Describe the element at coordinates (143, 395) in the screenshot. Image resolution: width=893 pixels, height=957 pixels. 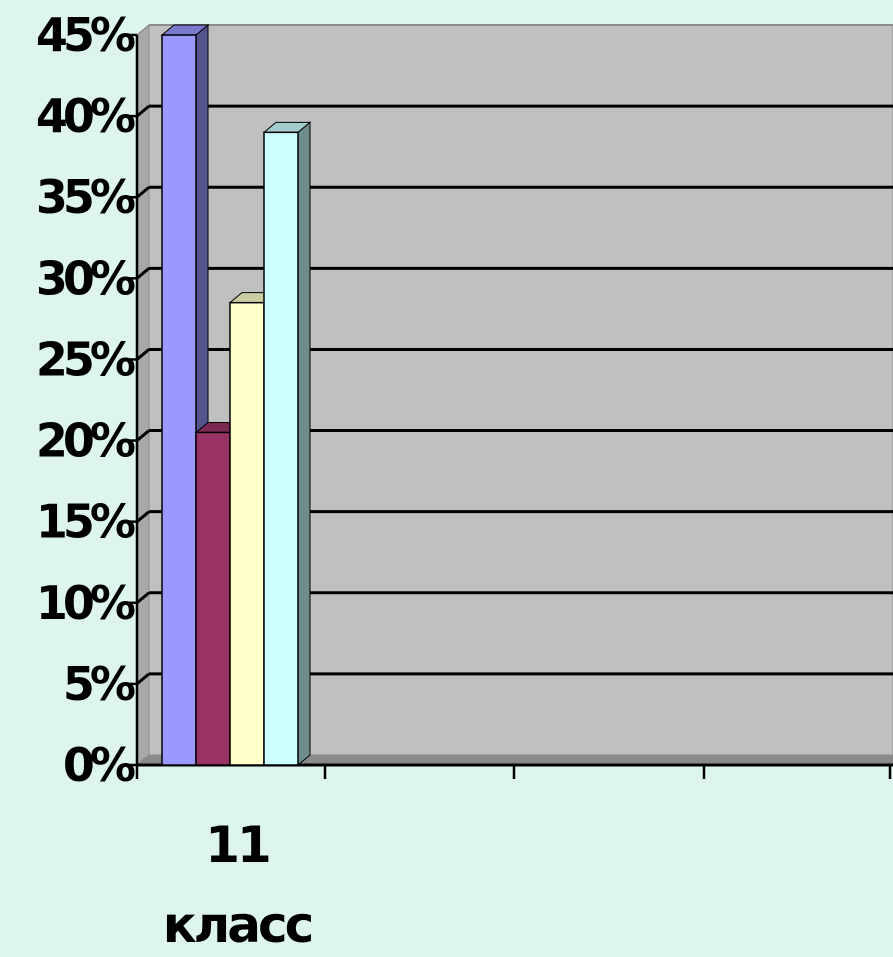
I see `side-wall` at that location.